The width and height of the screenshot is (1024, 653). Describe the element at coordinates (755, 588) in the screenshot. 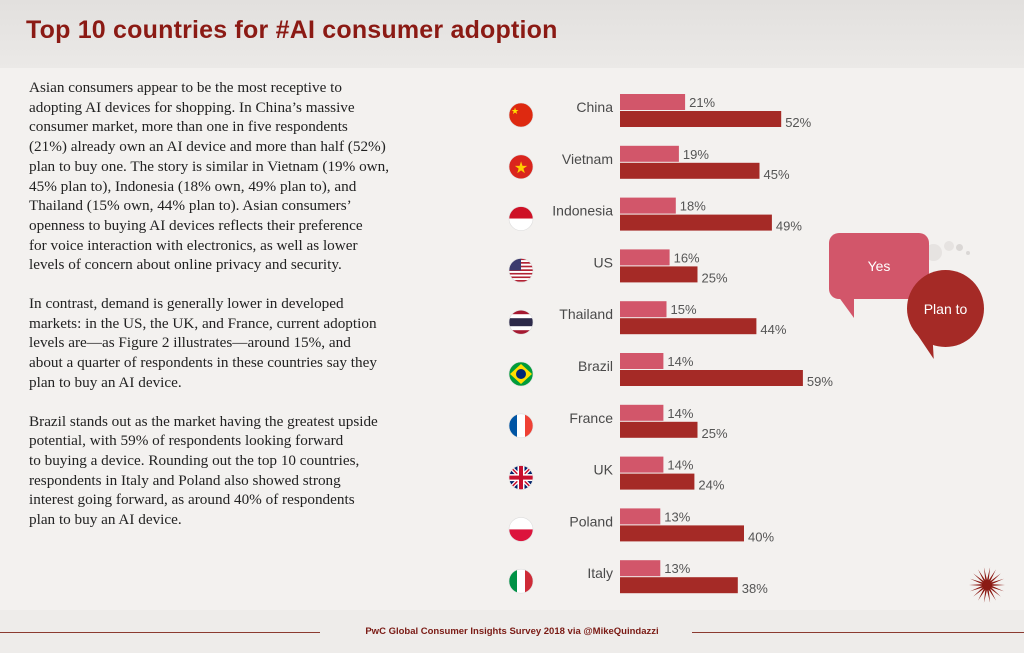

I see `data-label-plan: 38%` at that location.